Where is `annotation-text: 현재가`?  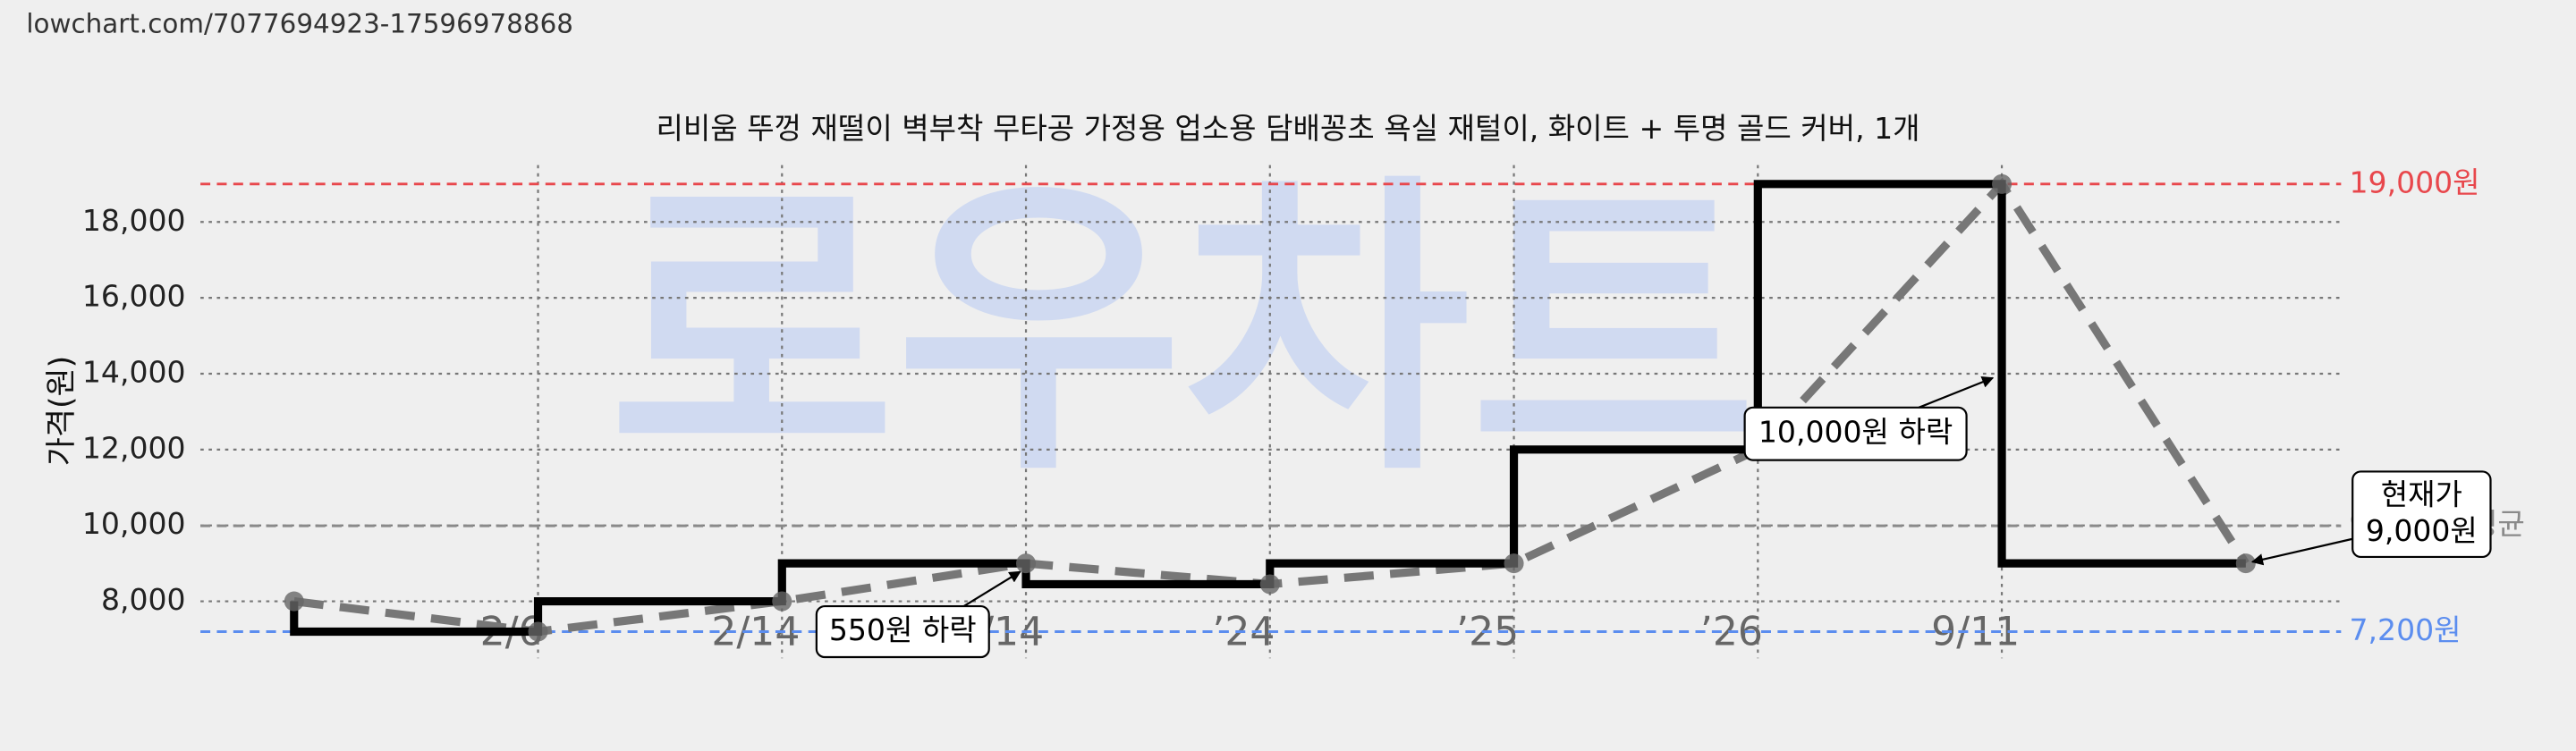
annotation-text: 현재가 is located at coordinates (2421, 495).